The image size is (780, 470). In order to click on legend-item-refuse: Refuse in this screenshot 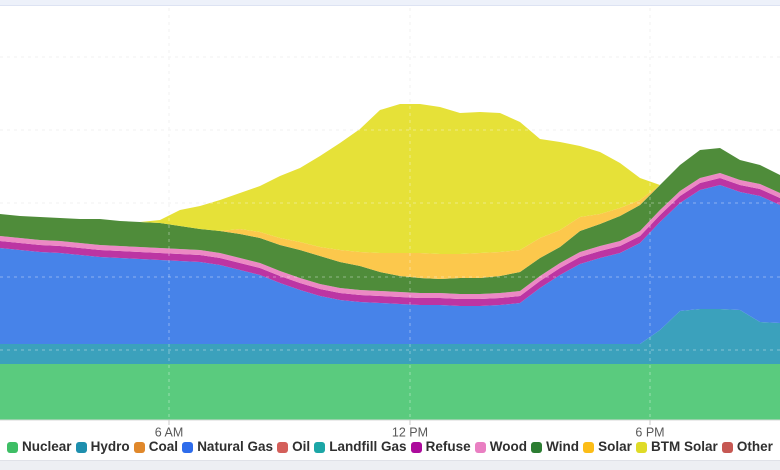, I will do `click(440, 447)`.